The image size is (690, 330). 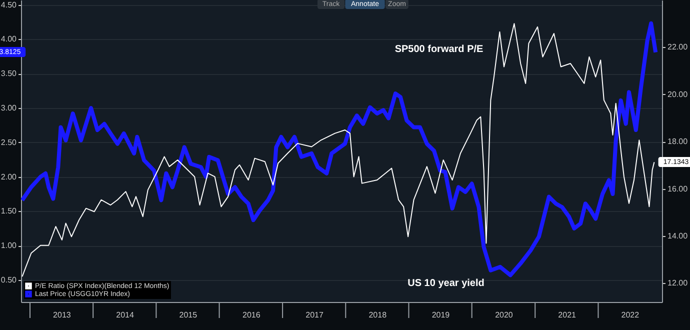 What do you see at coordinates (9, 73) in the screenshot?
I see `y-tick-label: 3.50` at bounding box center [9, 73].